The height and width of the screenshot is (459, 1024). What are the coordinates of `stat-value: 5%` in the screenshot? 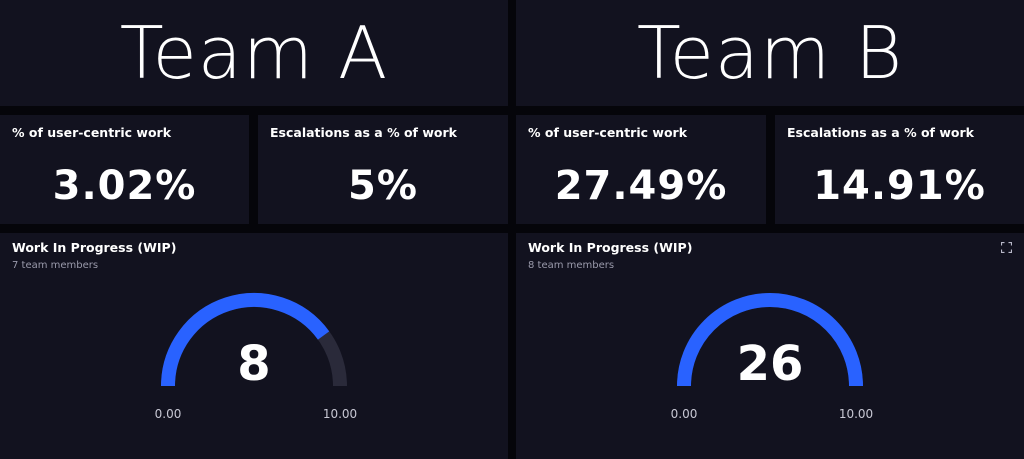 It's located at (383, 186).